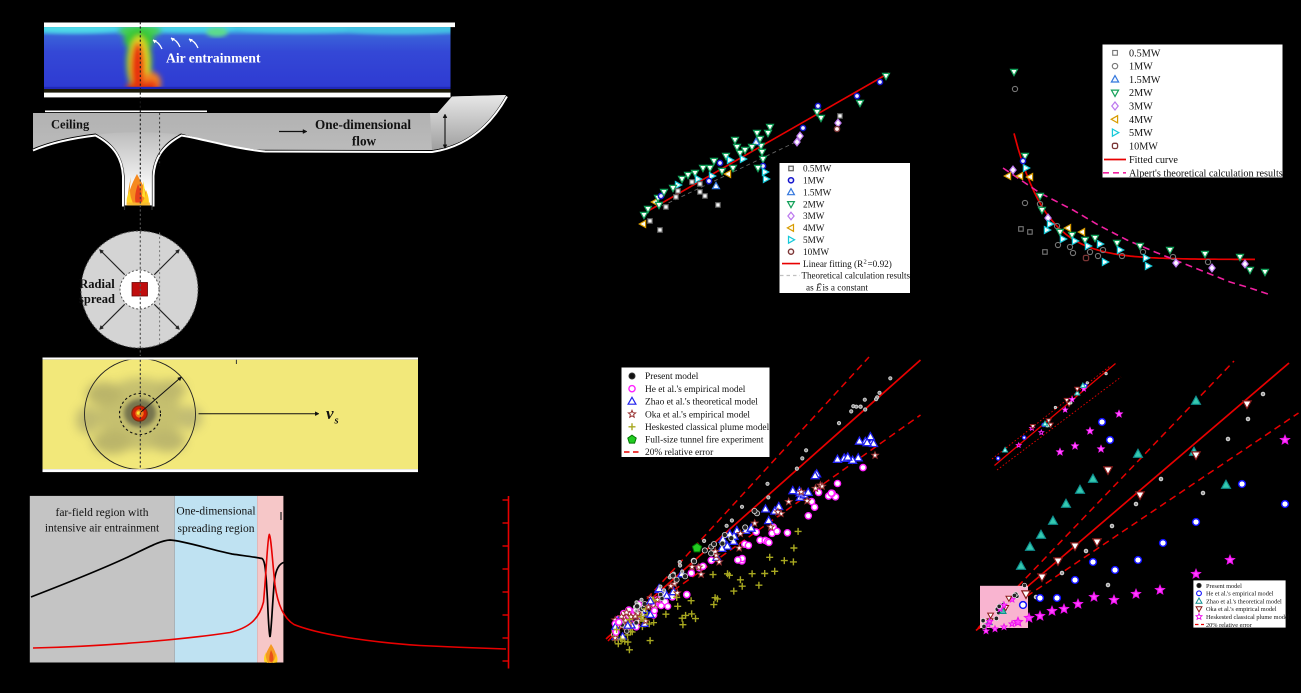 The image size is (1301, 693). What do you see at coordinates (880, 264) in the screenshot?
I see `svg-text: =0.92)` at bounding box center [880, 264].